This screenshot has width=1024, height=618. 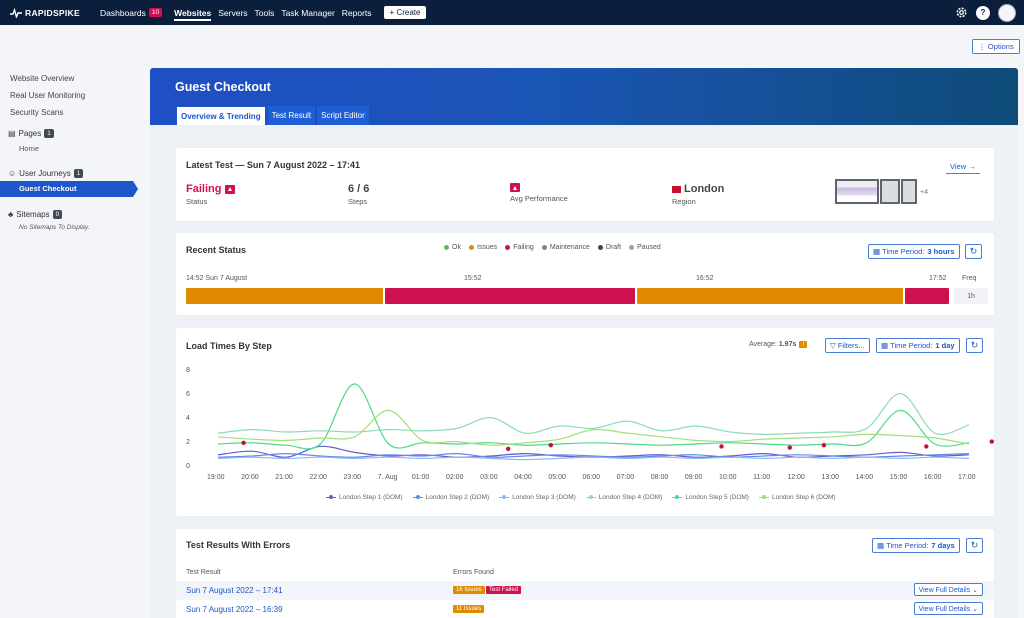 I want to click on timeline-label: 16:52, so click(x=705, y=278).